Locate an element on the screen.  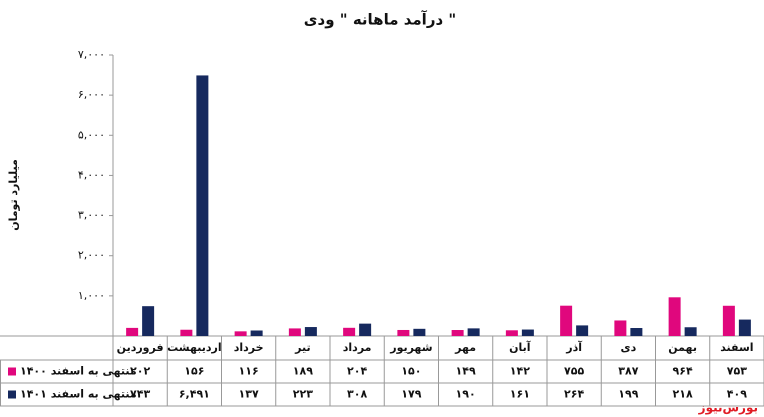
x-tick-label: آذر is located at coordinates (573, 347).